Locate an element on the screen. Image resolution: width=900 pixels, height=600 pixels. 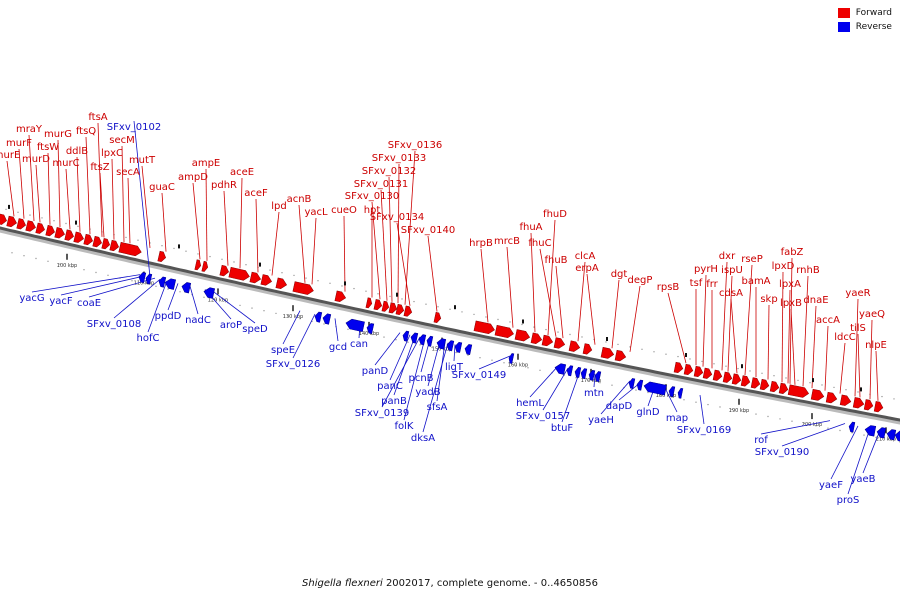
gene-label: panD is located at coordinates (375, 371).